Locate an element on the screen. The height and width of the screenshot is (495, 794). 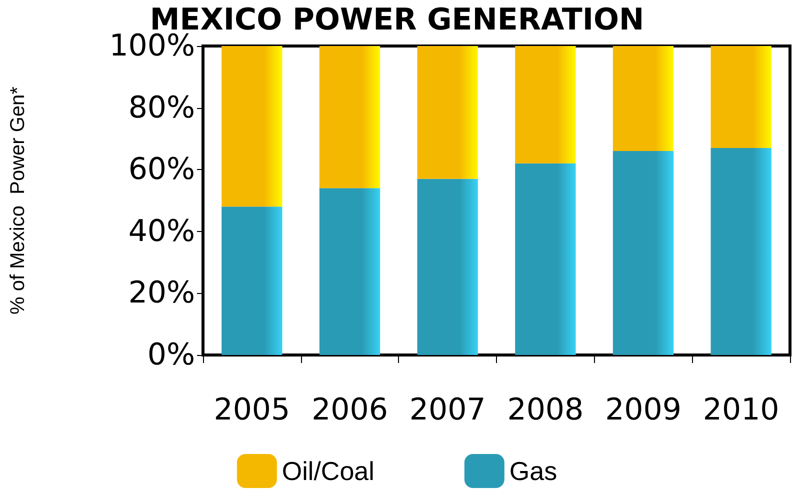
x-tick-label: 2005 is located at coordinates (252, 410).